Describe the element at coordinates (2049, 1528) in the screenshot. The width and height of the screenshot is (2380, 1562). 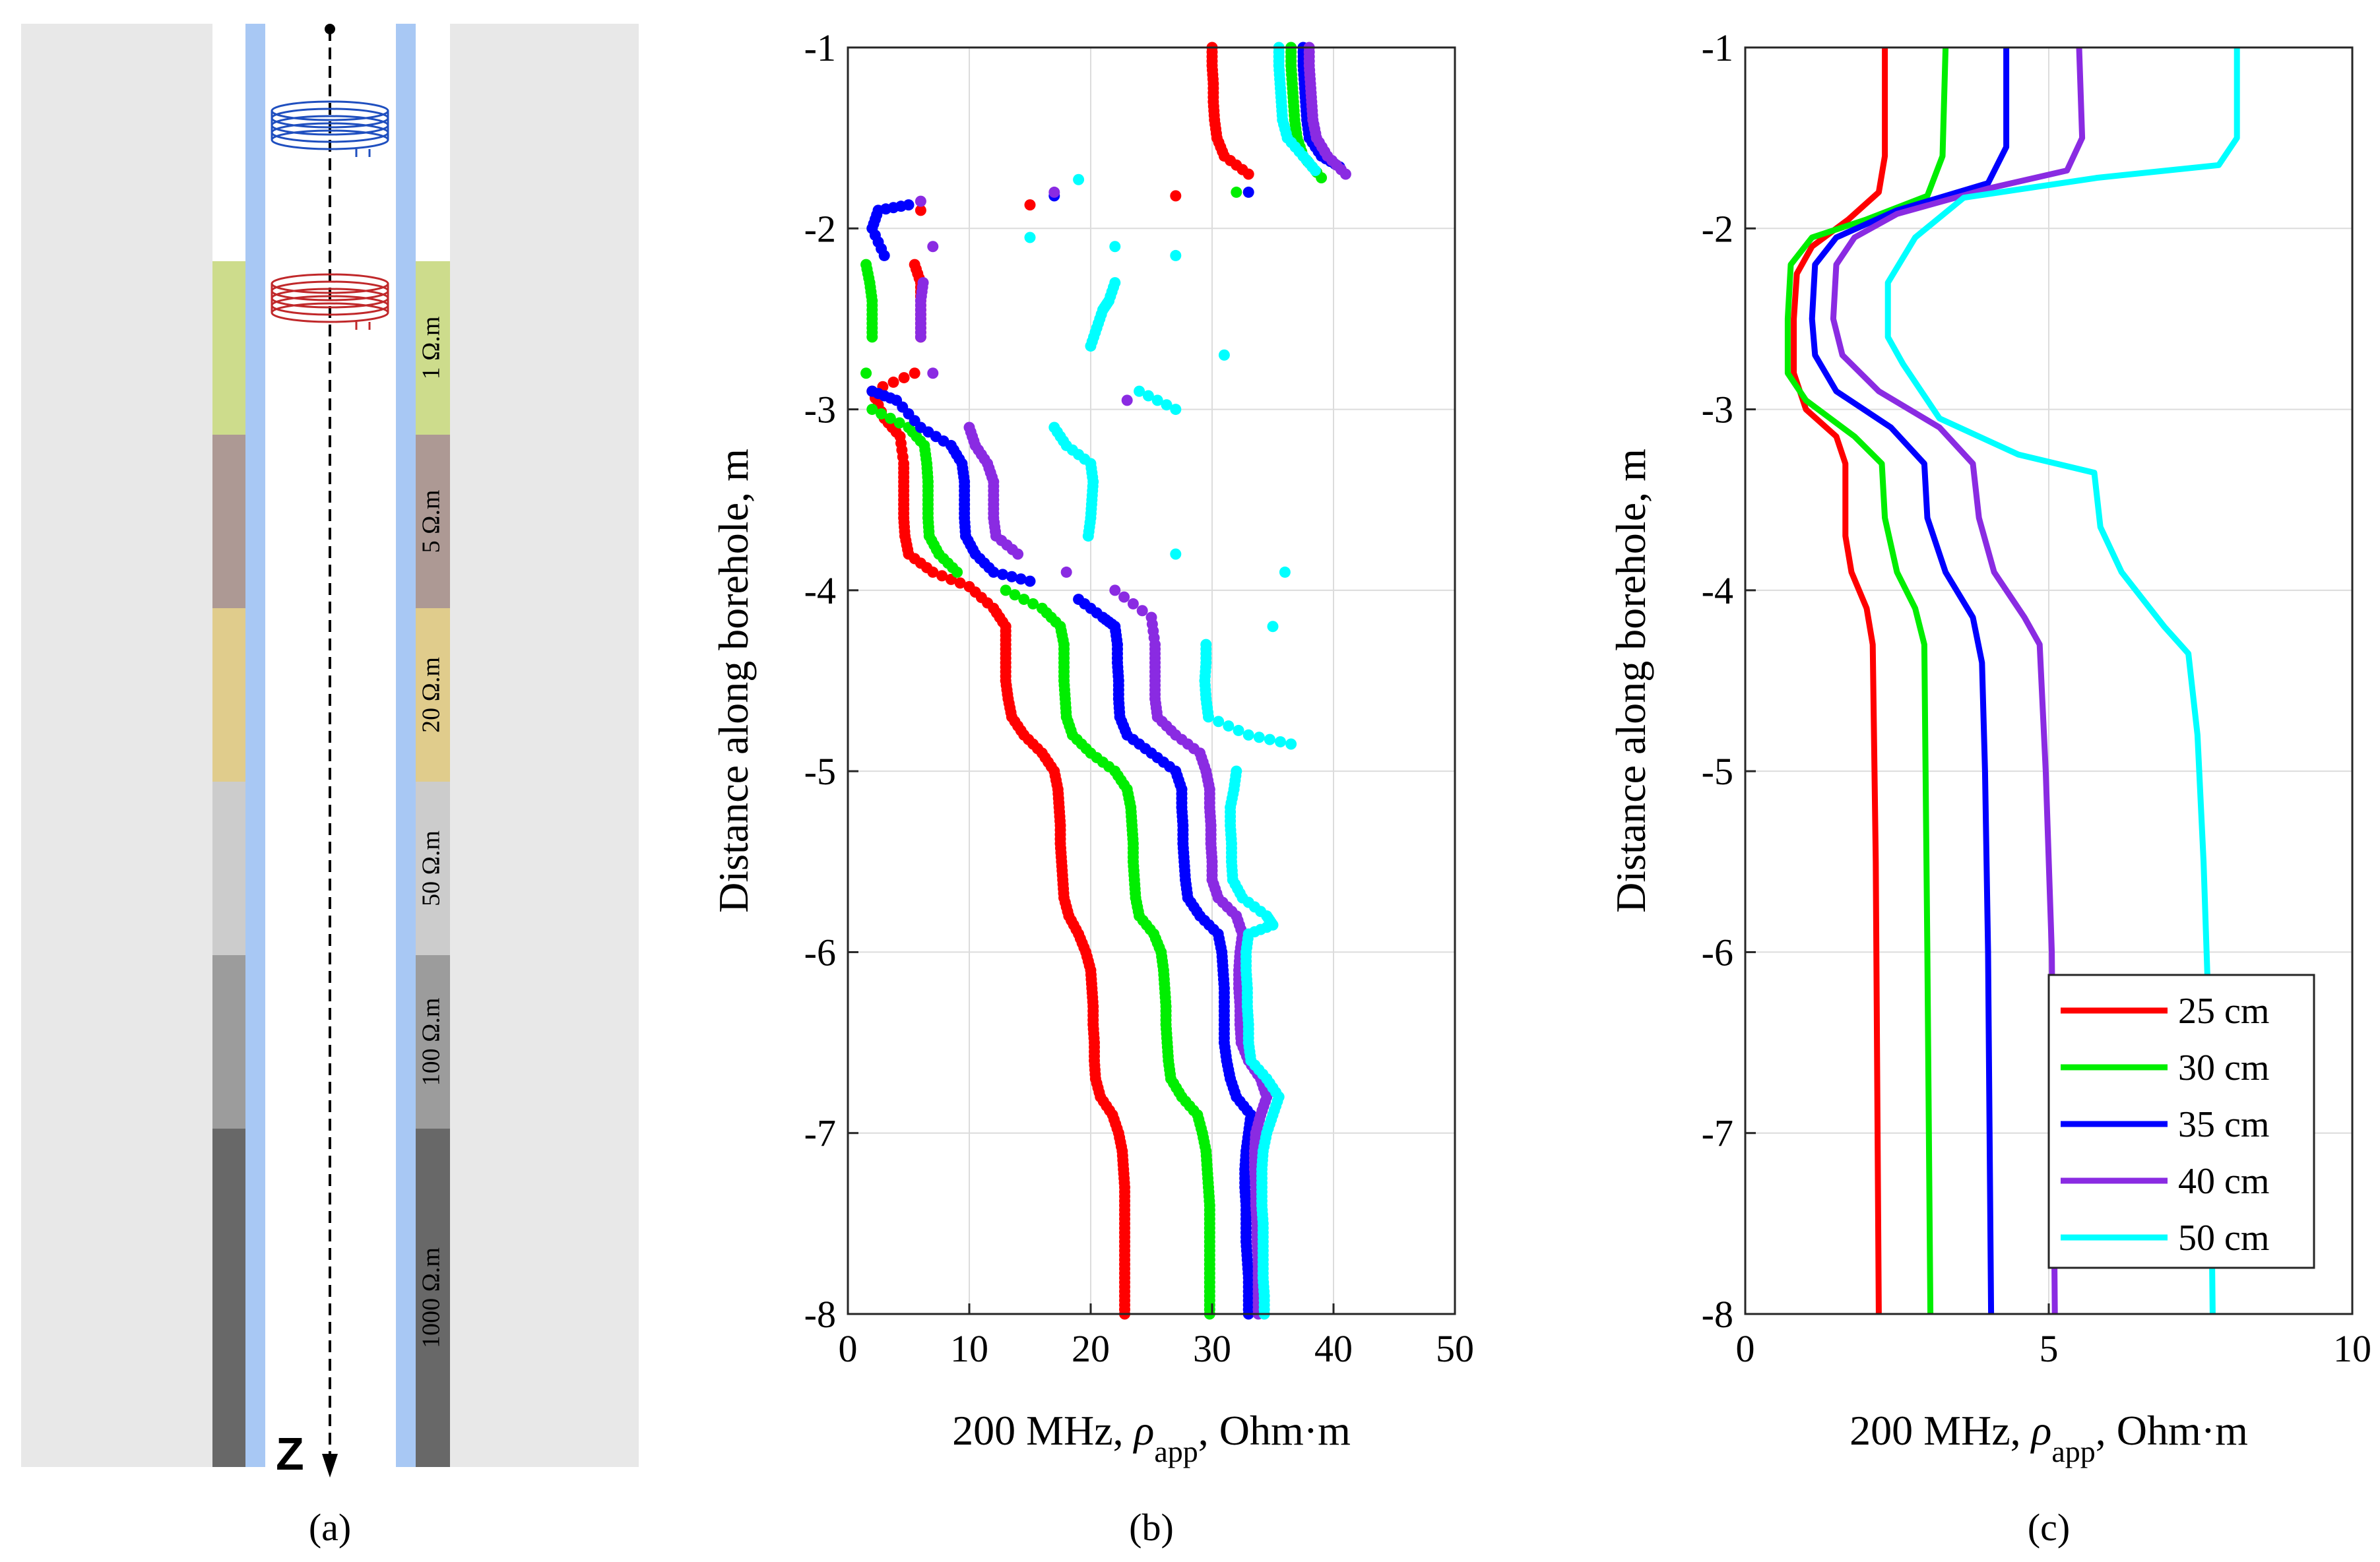
I see `panel-label-c: (c)` at that location.